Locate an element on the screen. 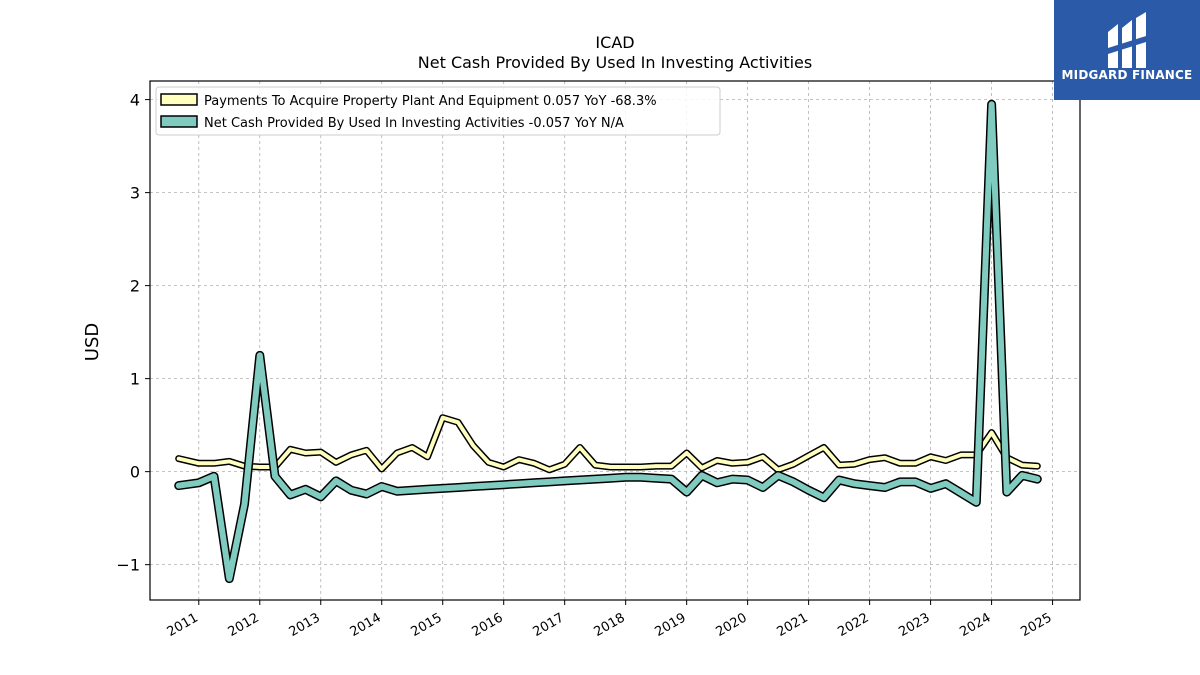  x-tick-label: 2018 is located at coordinates (610, 625).